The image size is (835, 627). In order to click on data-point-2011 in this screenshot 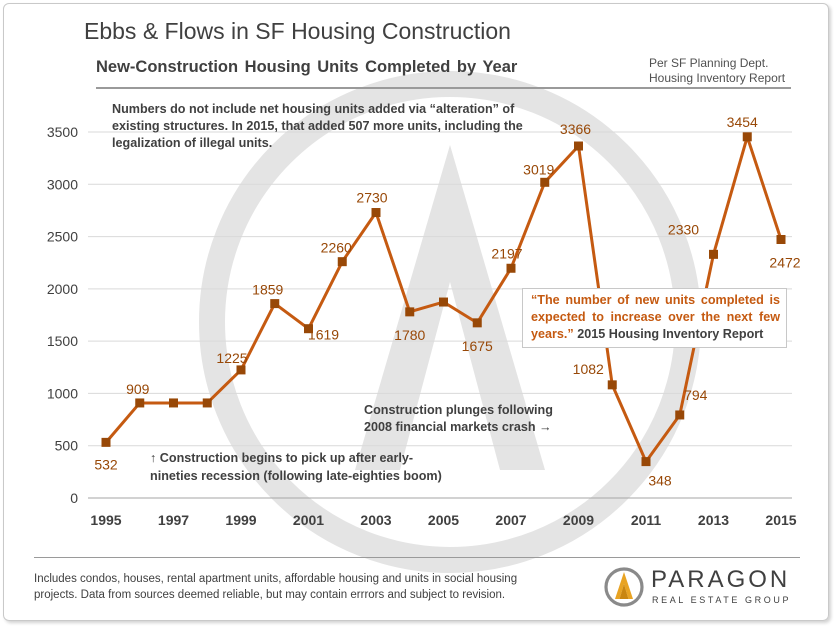, I will do `click(646, 462)`.